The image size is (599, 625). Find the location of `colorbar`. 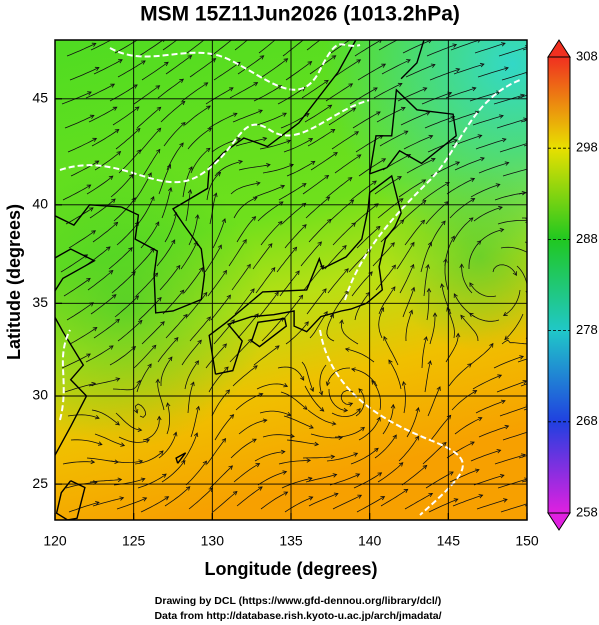

colorbar is located at coordinates (559, 285).